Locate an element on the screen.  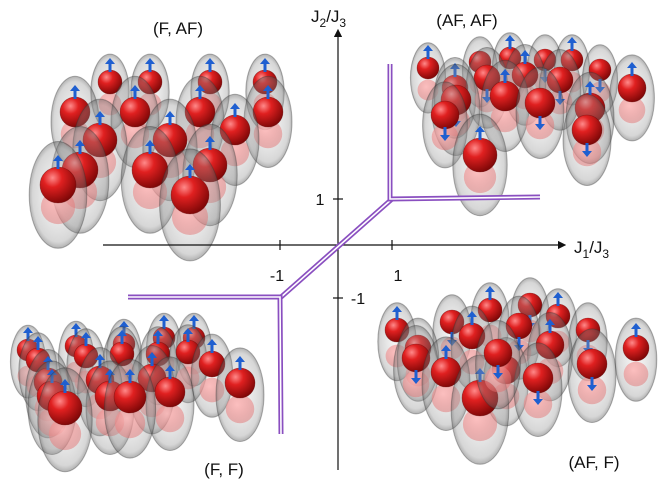
cluster-f-f is located at coordinates (137, 392).